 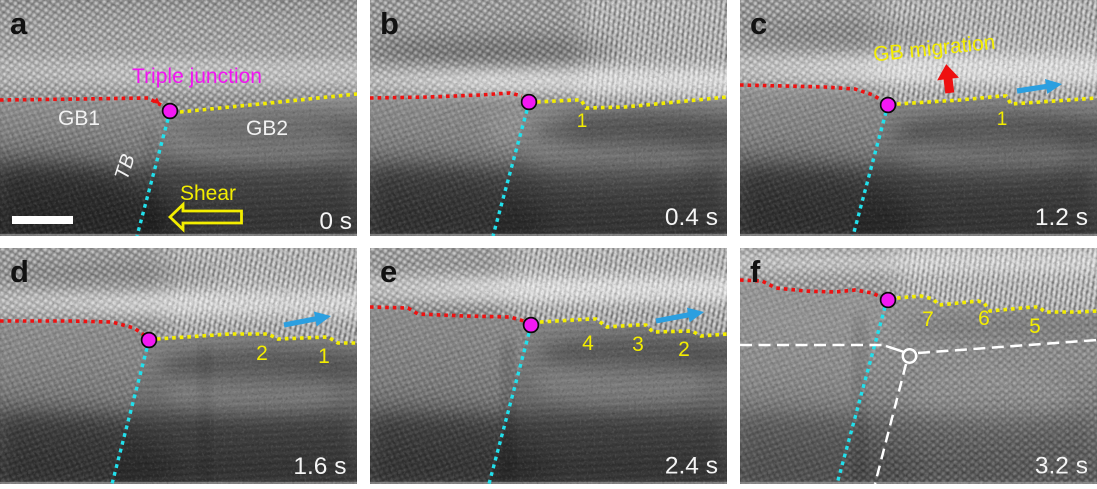 What do you see at coordinates (755, 271) in the screenshot?
I see `svg-text: f` at bounding box center [755, 271].